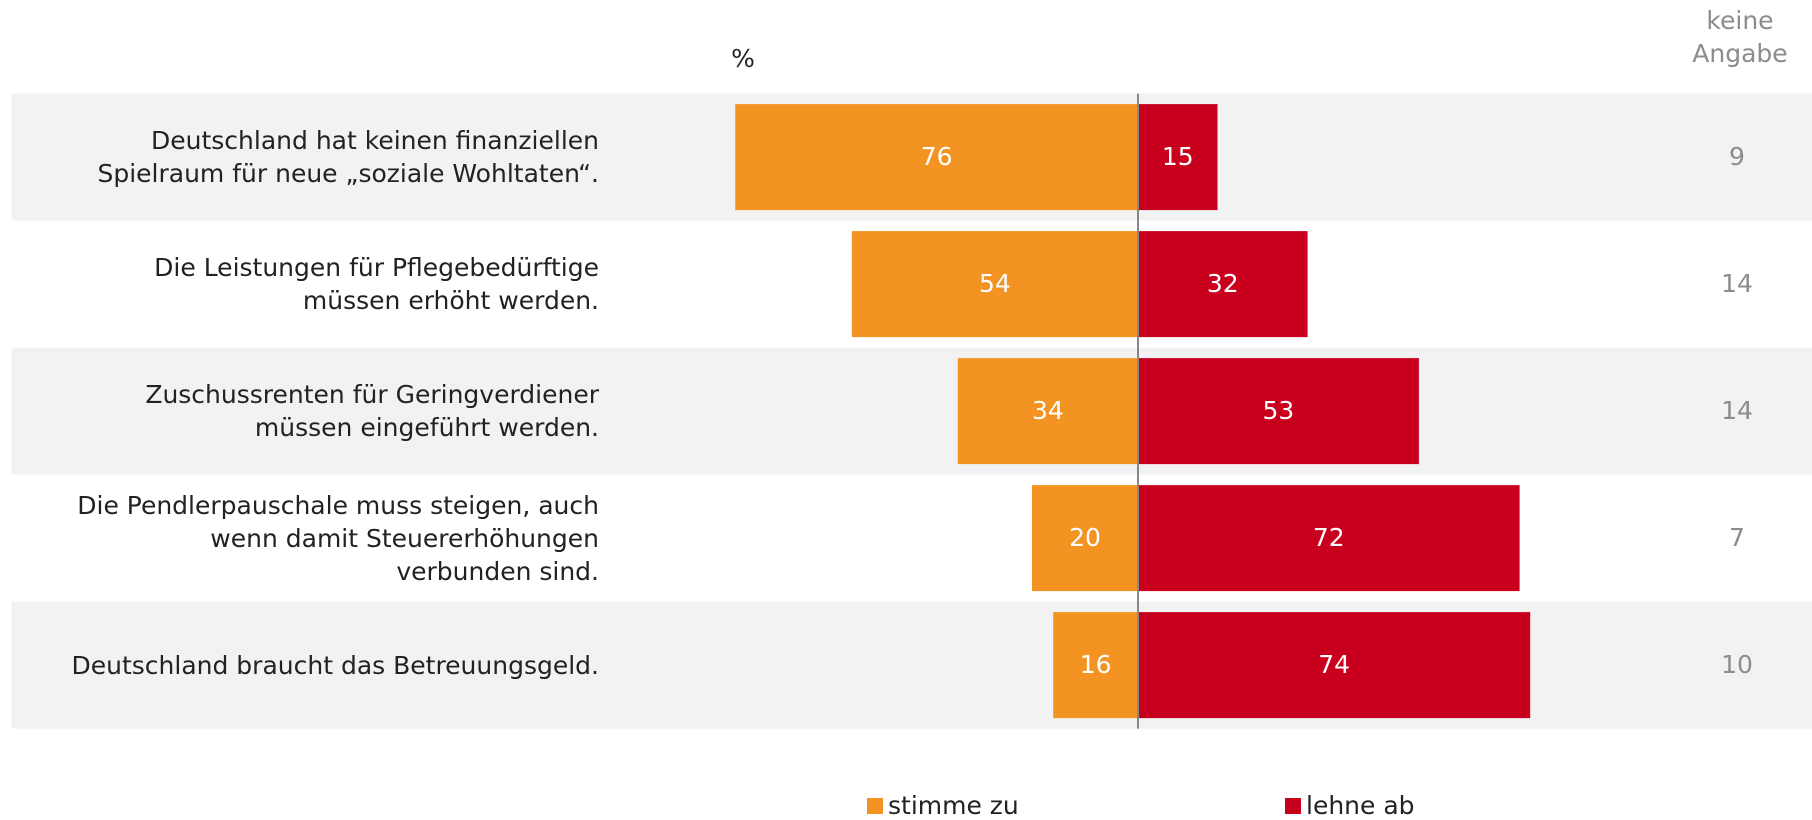 Image resolution: width=1812 pixels, height=820 pixels. What do you see at coordinates (1360, 805) in the screenshot?
I see `legend-label: lehne ab` at bounding box center [1360, 805].